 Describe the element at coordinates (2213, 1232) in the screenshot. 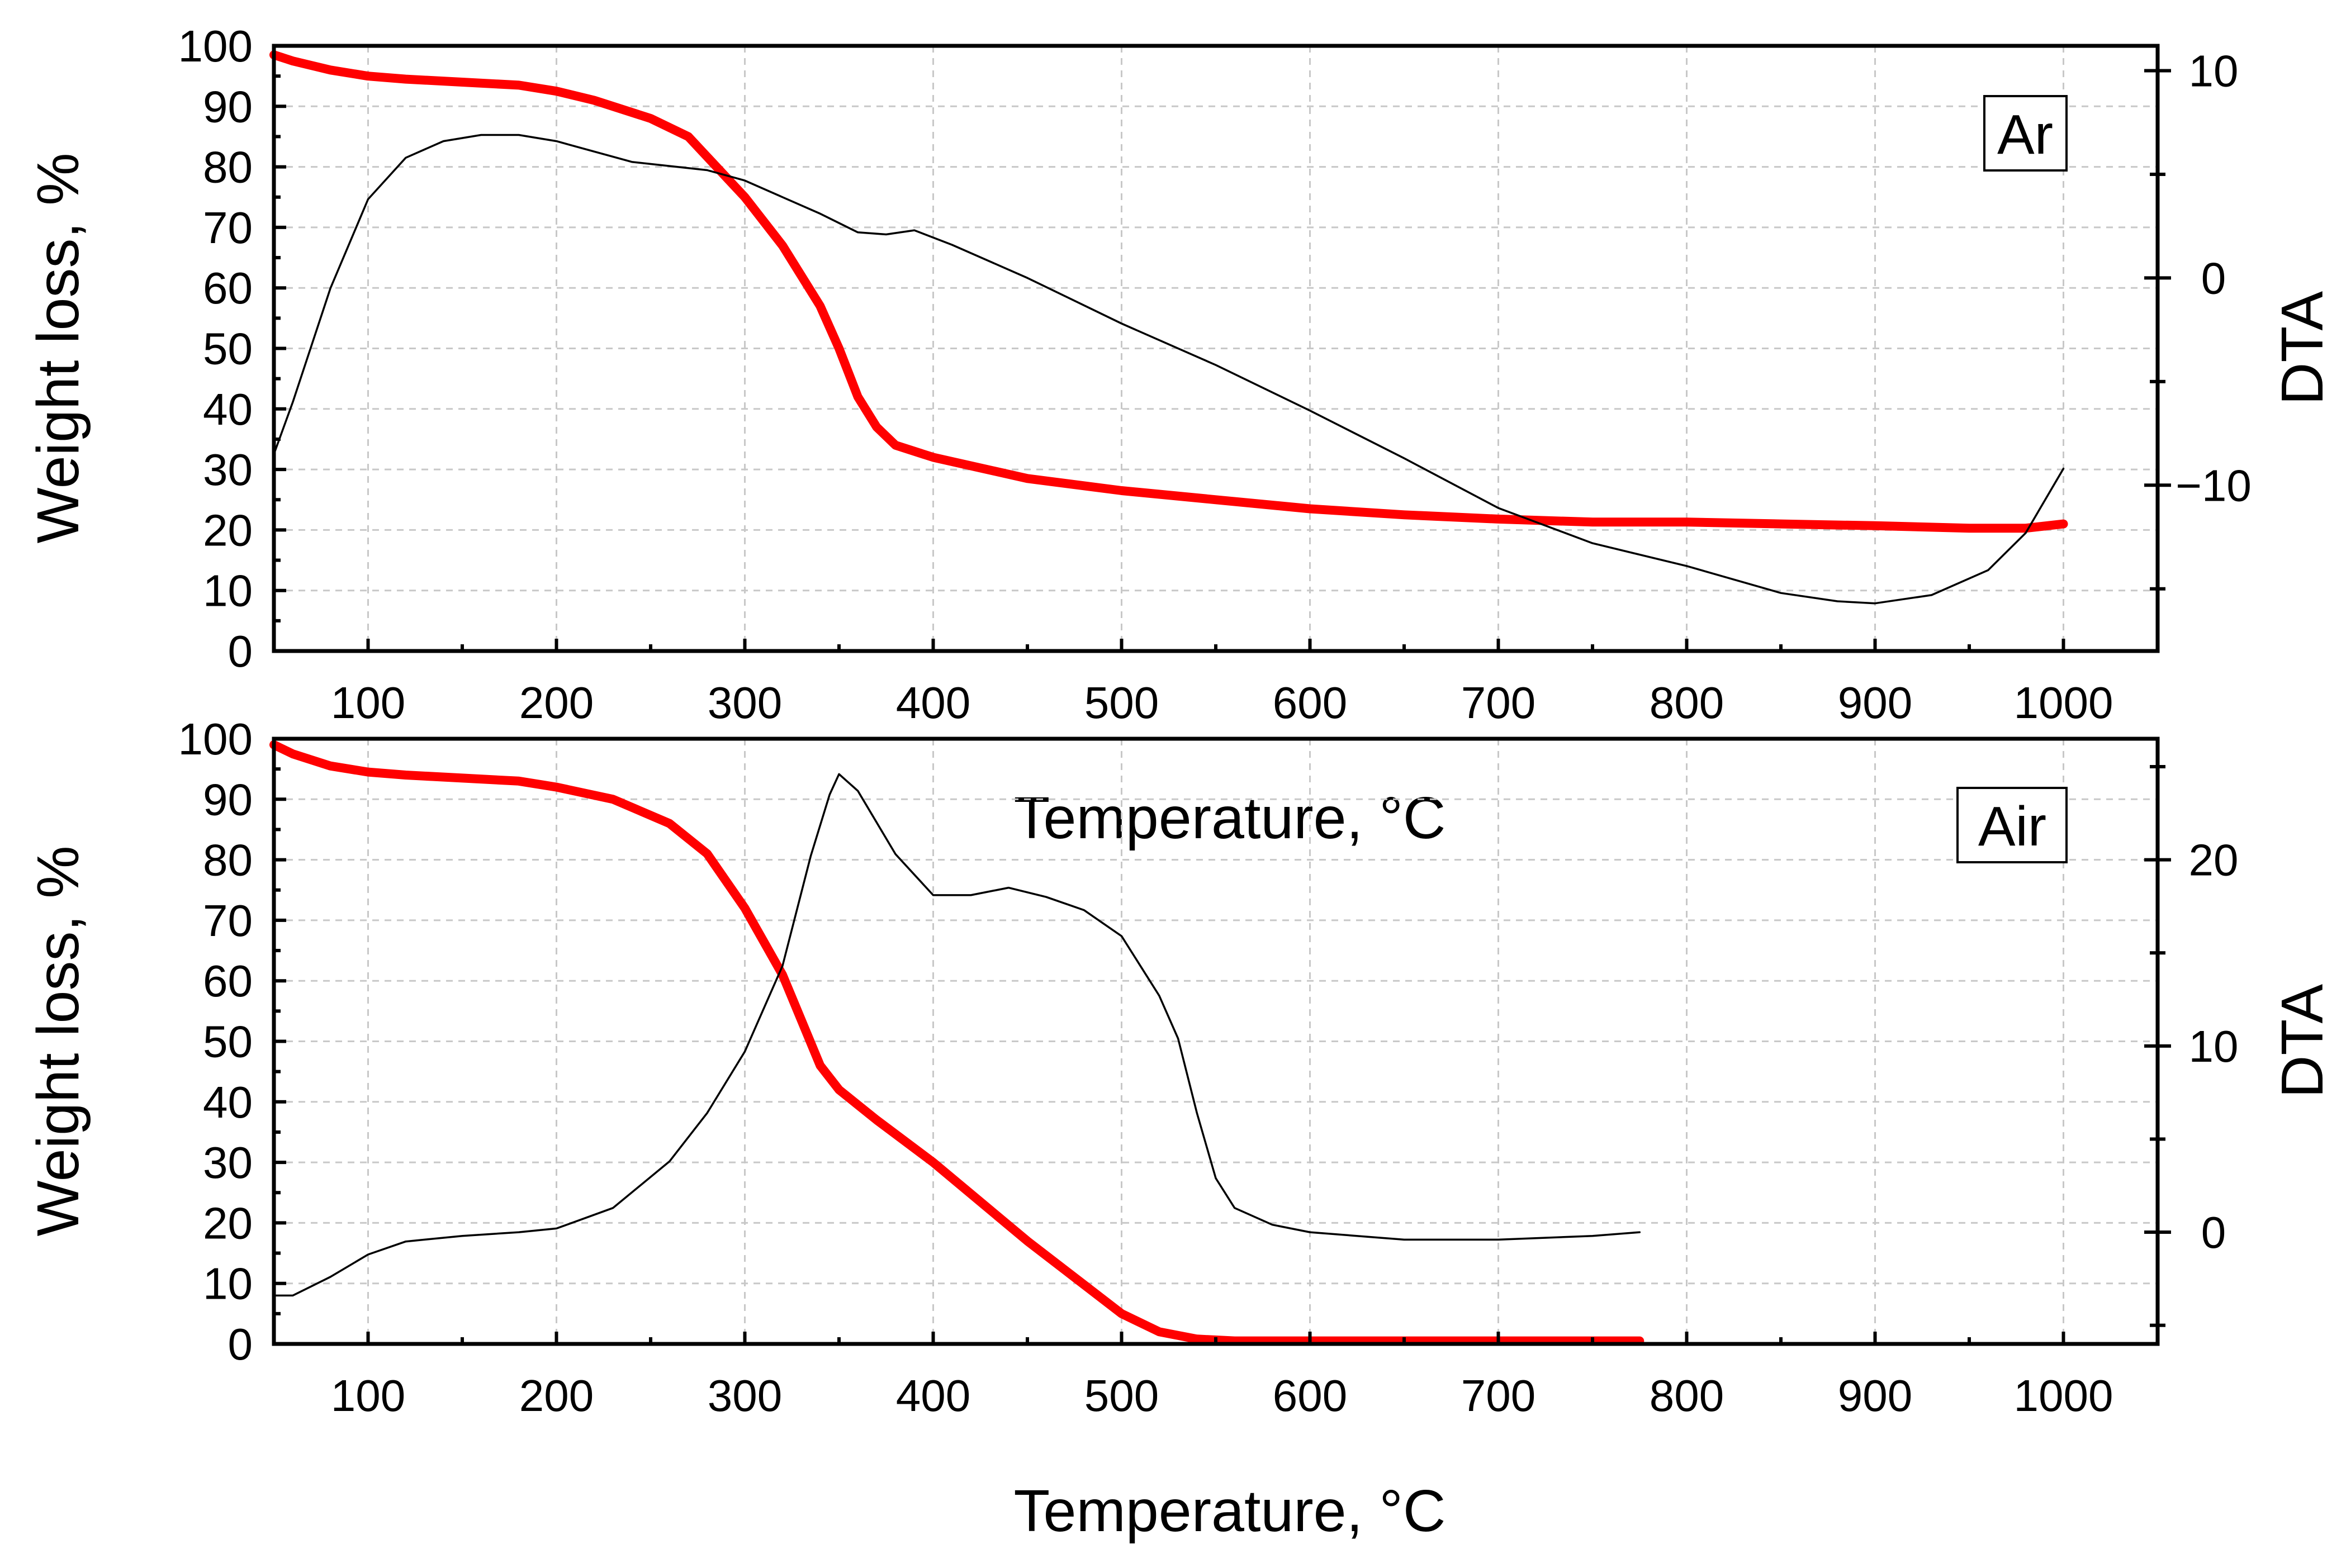

I see `air-y2-tick-label: 0` at that location.